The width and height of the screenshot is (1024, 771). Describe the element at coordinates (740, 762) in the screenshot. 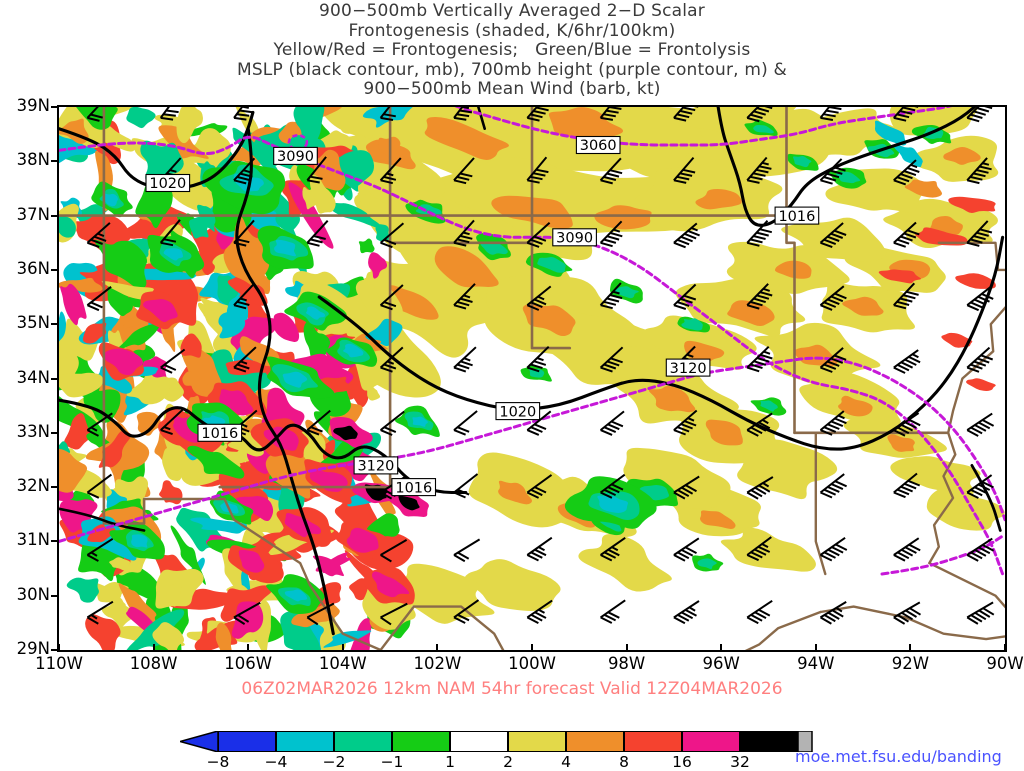

I see `colorbar-tick-label: 32` at that location.